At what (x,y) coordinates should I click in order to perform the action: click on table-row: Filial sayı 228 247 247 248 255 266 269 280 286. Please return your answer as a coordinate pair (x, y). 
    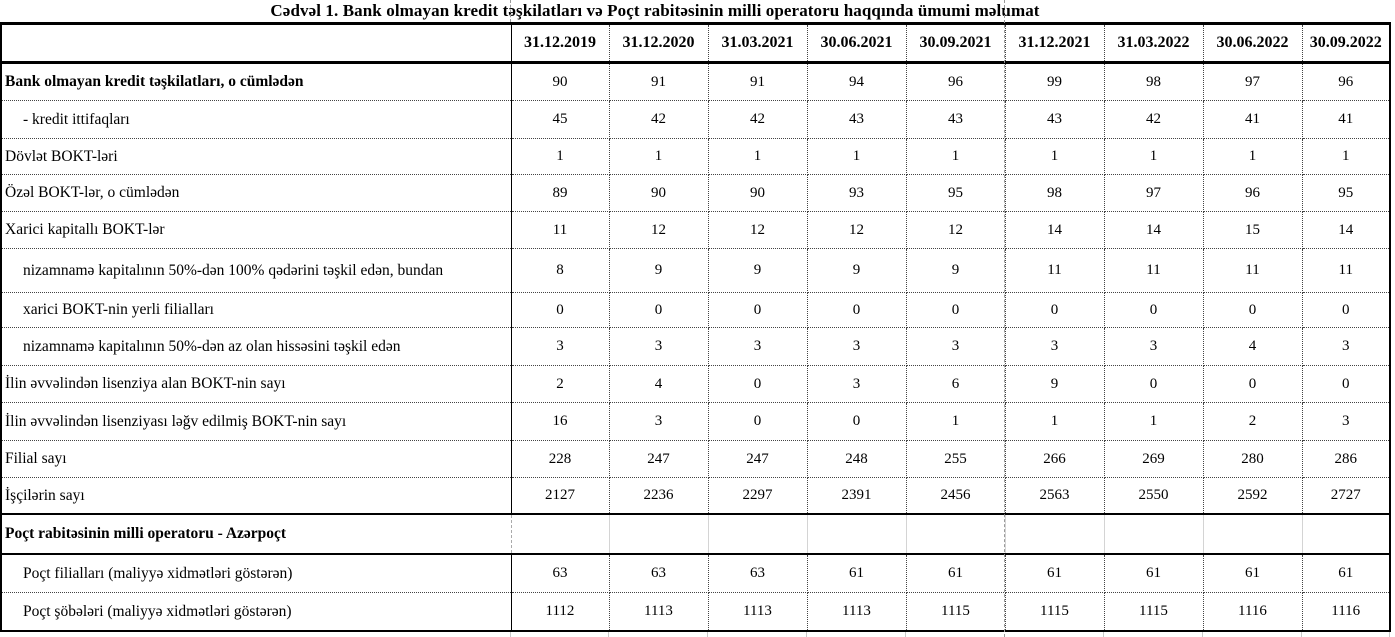
    Looking at the image, I should click on (695, 459).